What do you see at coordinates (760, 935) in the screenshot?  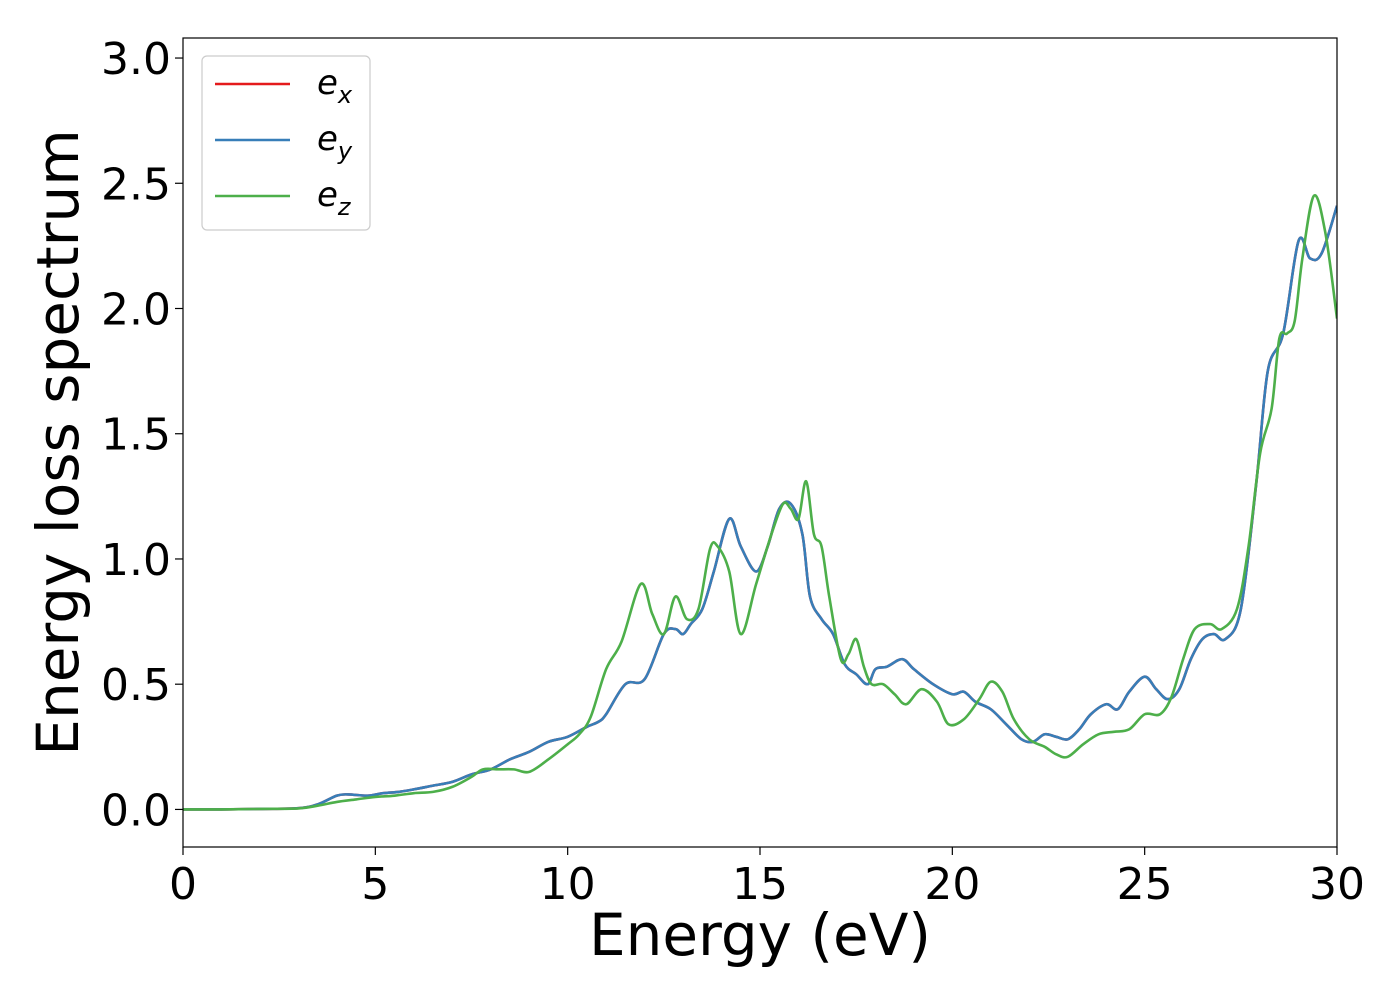 I see `x-axis-label: Energy (eV)` at bounding box center [760, 935].